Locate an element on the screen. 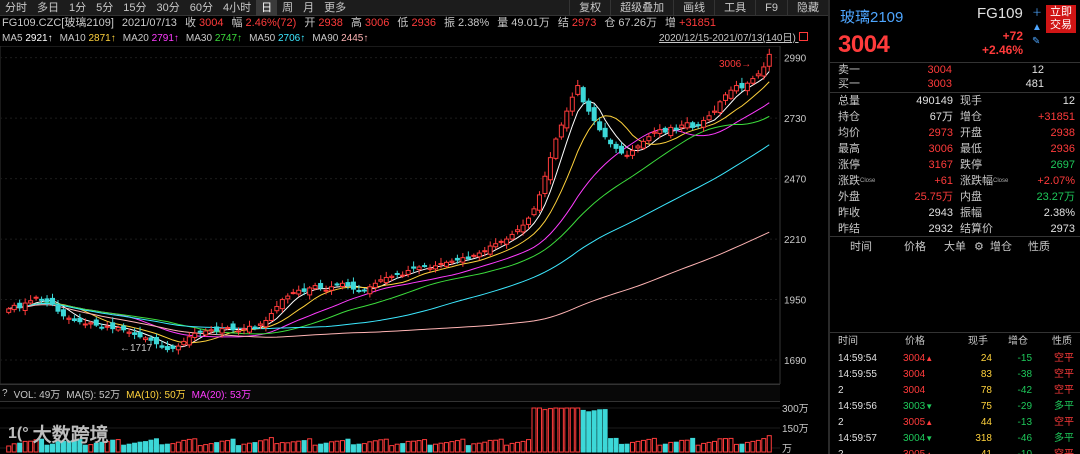 This screenshot has height=454, width=1080. fullscreen-icon is located at coordinates (803, 36).